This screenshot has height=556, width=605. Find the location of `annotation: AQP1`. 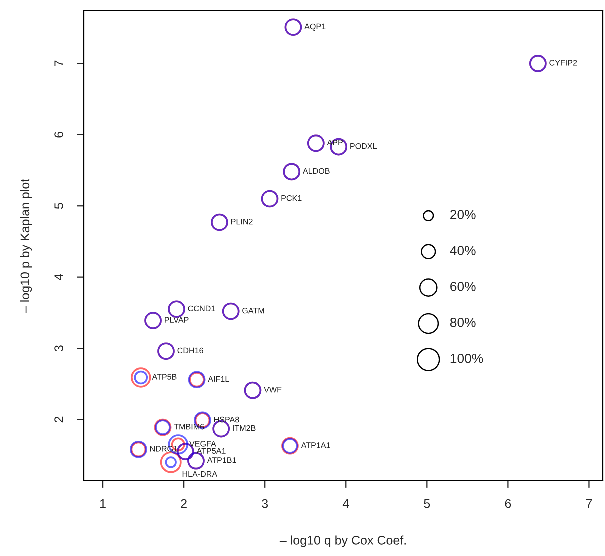

annotation: AQP1 is located at coordinates (315, 27).